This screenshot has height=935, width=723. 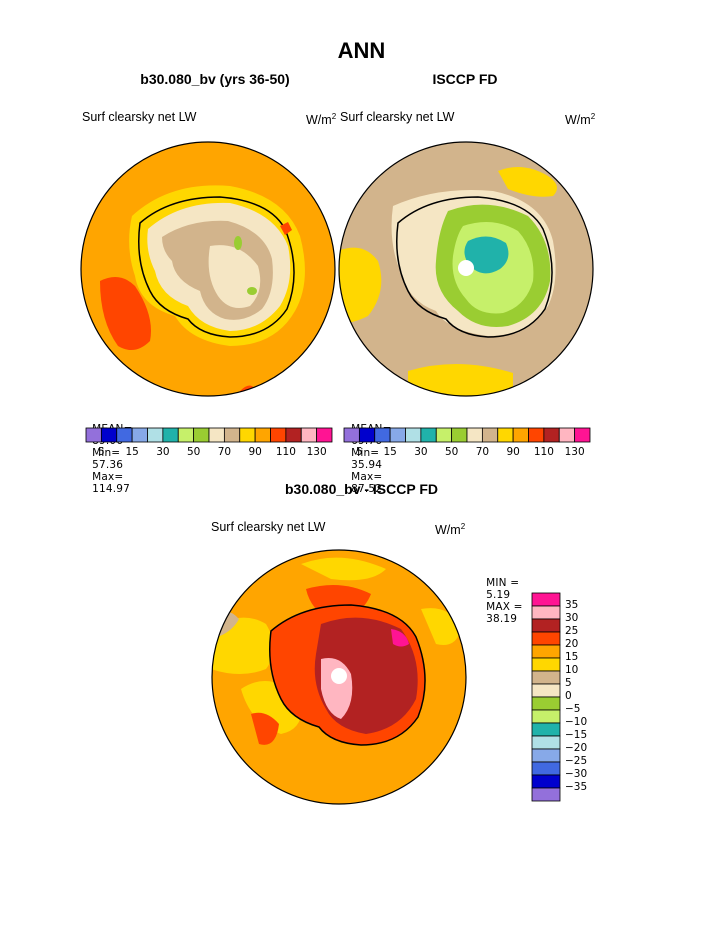 What do you see at coordinates (106, 453) in the screenshot?
I see `left-min-label: Min=` at bounding box center [106, 453].